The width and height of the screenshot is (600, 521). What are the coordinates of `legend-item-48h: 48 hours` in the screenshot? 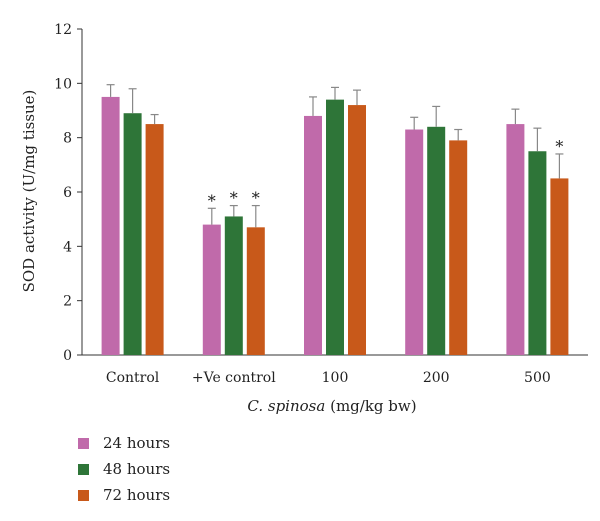 It's located at (124, 469).